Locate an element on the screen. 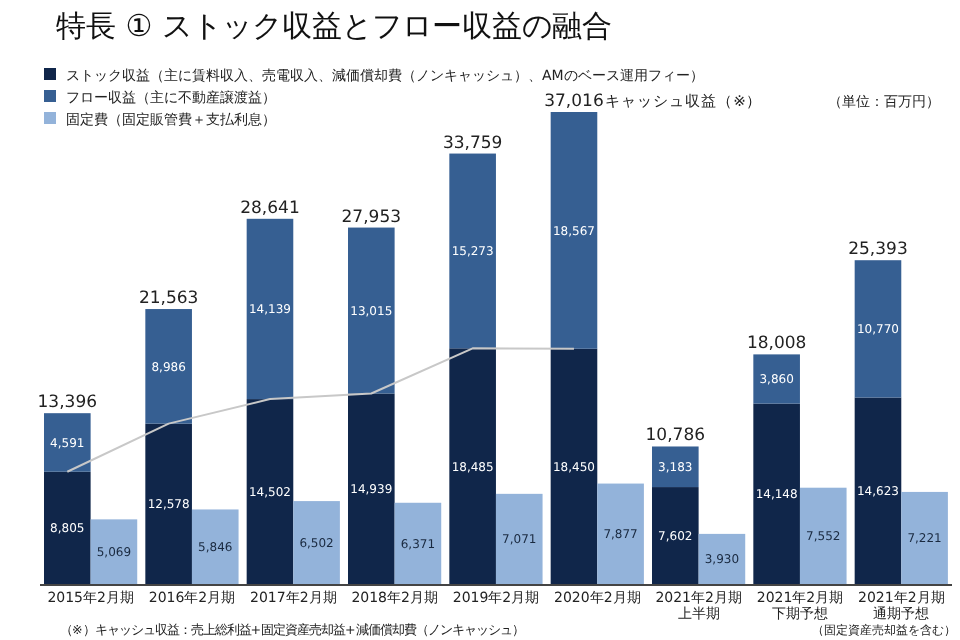 The height and width of the screenshot is (640, 960). text: 特長 ① ストック収益とフロー収益の融合 is located at coordinates (334, 28).